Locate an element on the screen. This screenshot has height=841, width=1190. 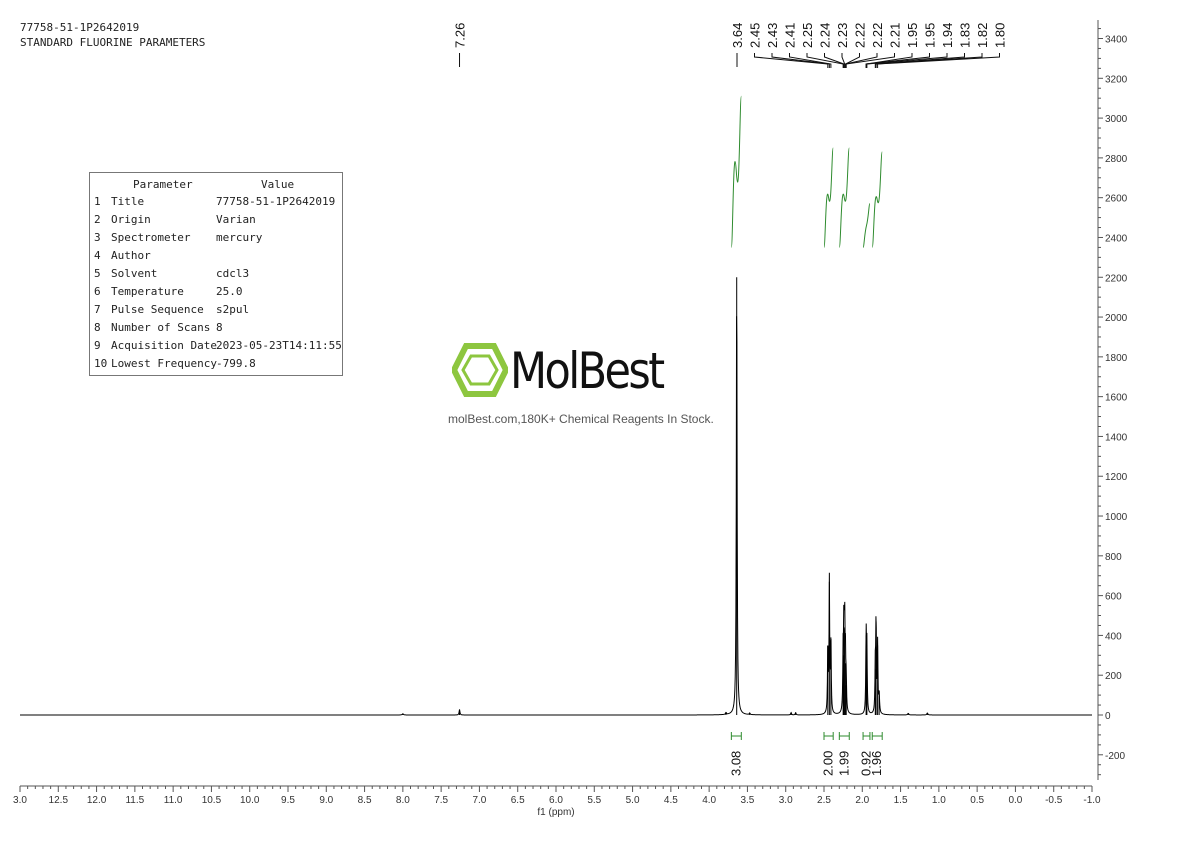
x-tick-label: 2.5 is located at coordinates (824, 800).